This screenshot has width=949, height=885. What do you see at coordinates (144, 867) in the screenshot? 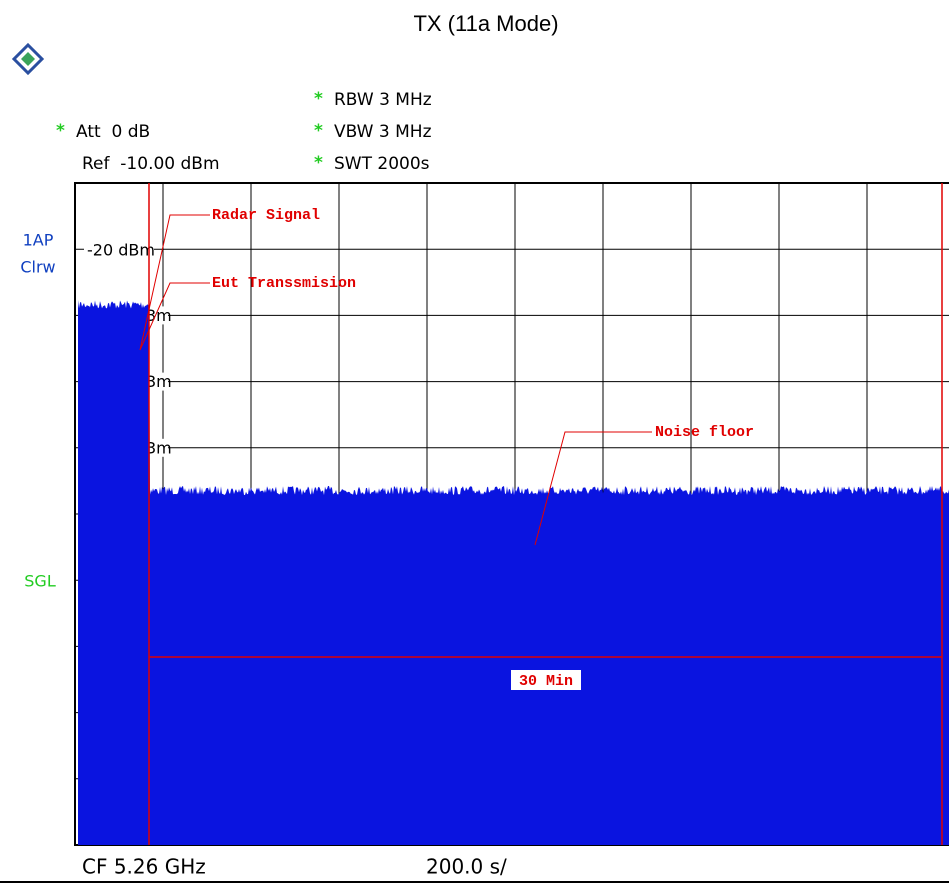
I see `center-frequency: CF 5.26 GHz` at bounding box center [144, 867].